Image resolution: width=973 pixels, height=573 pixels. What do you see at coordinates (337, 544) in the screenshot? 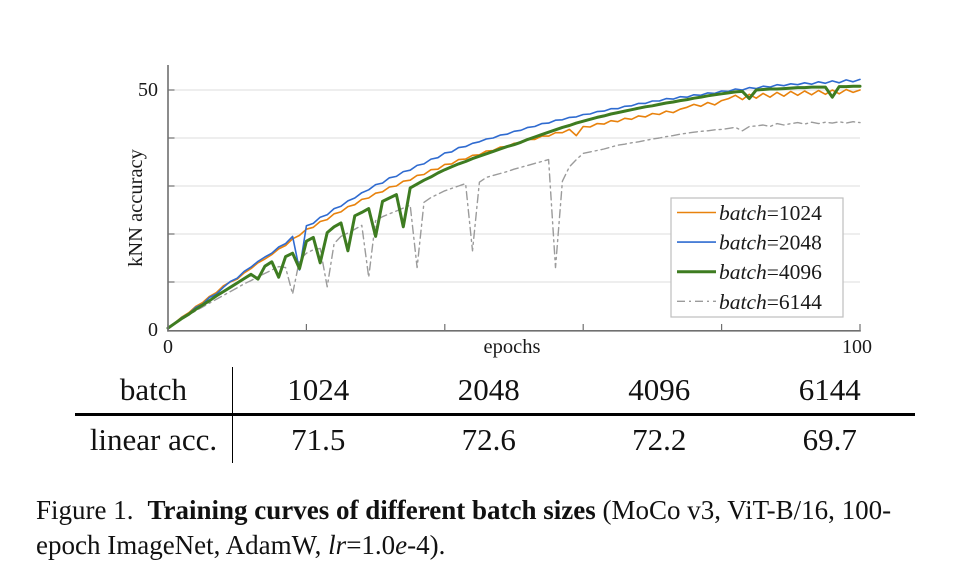
I see `caption-lr-symbol: lr` at bounding box center [337, 544].